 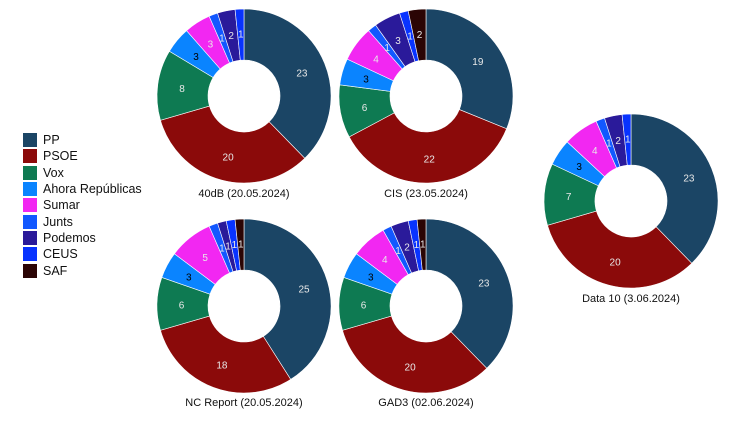 What do you see at coordinates (82, 221) in the screenshot?
I see `legend-item: Junts` at bounding box center [82, 221].